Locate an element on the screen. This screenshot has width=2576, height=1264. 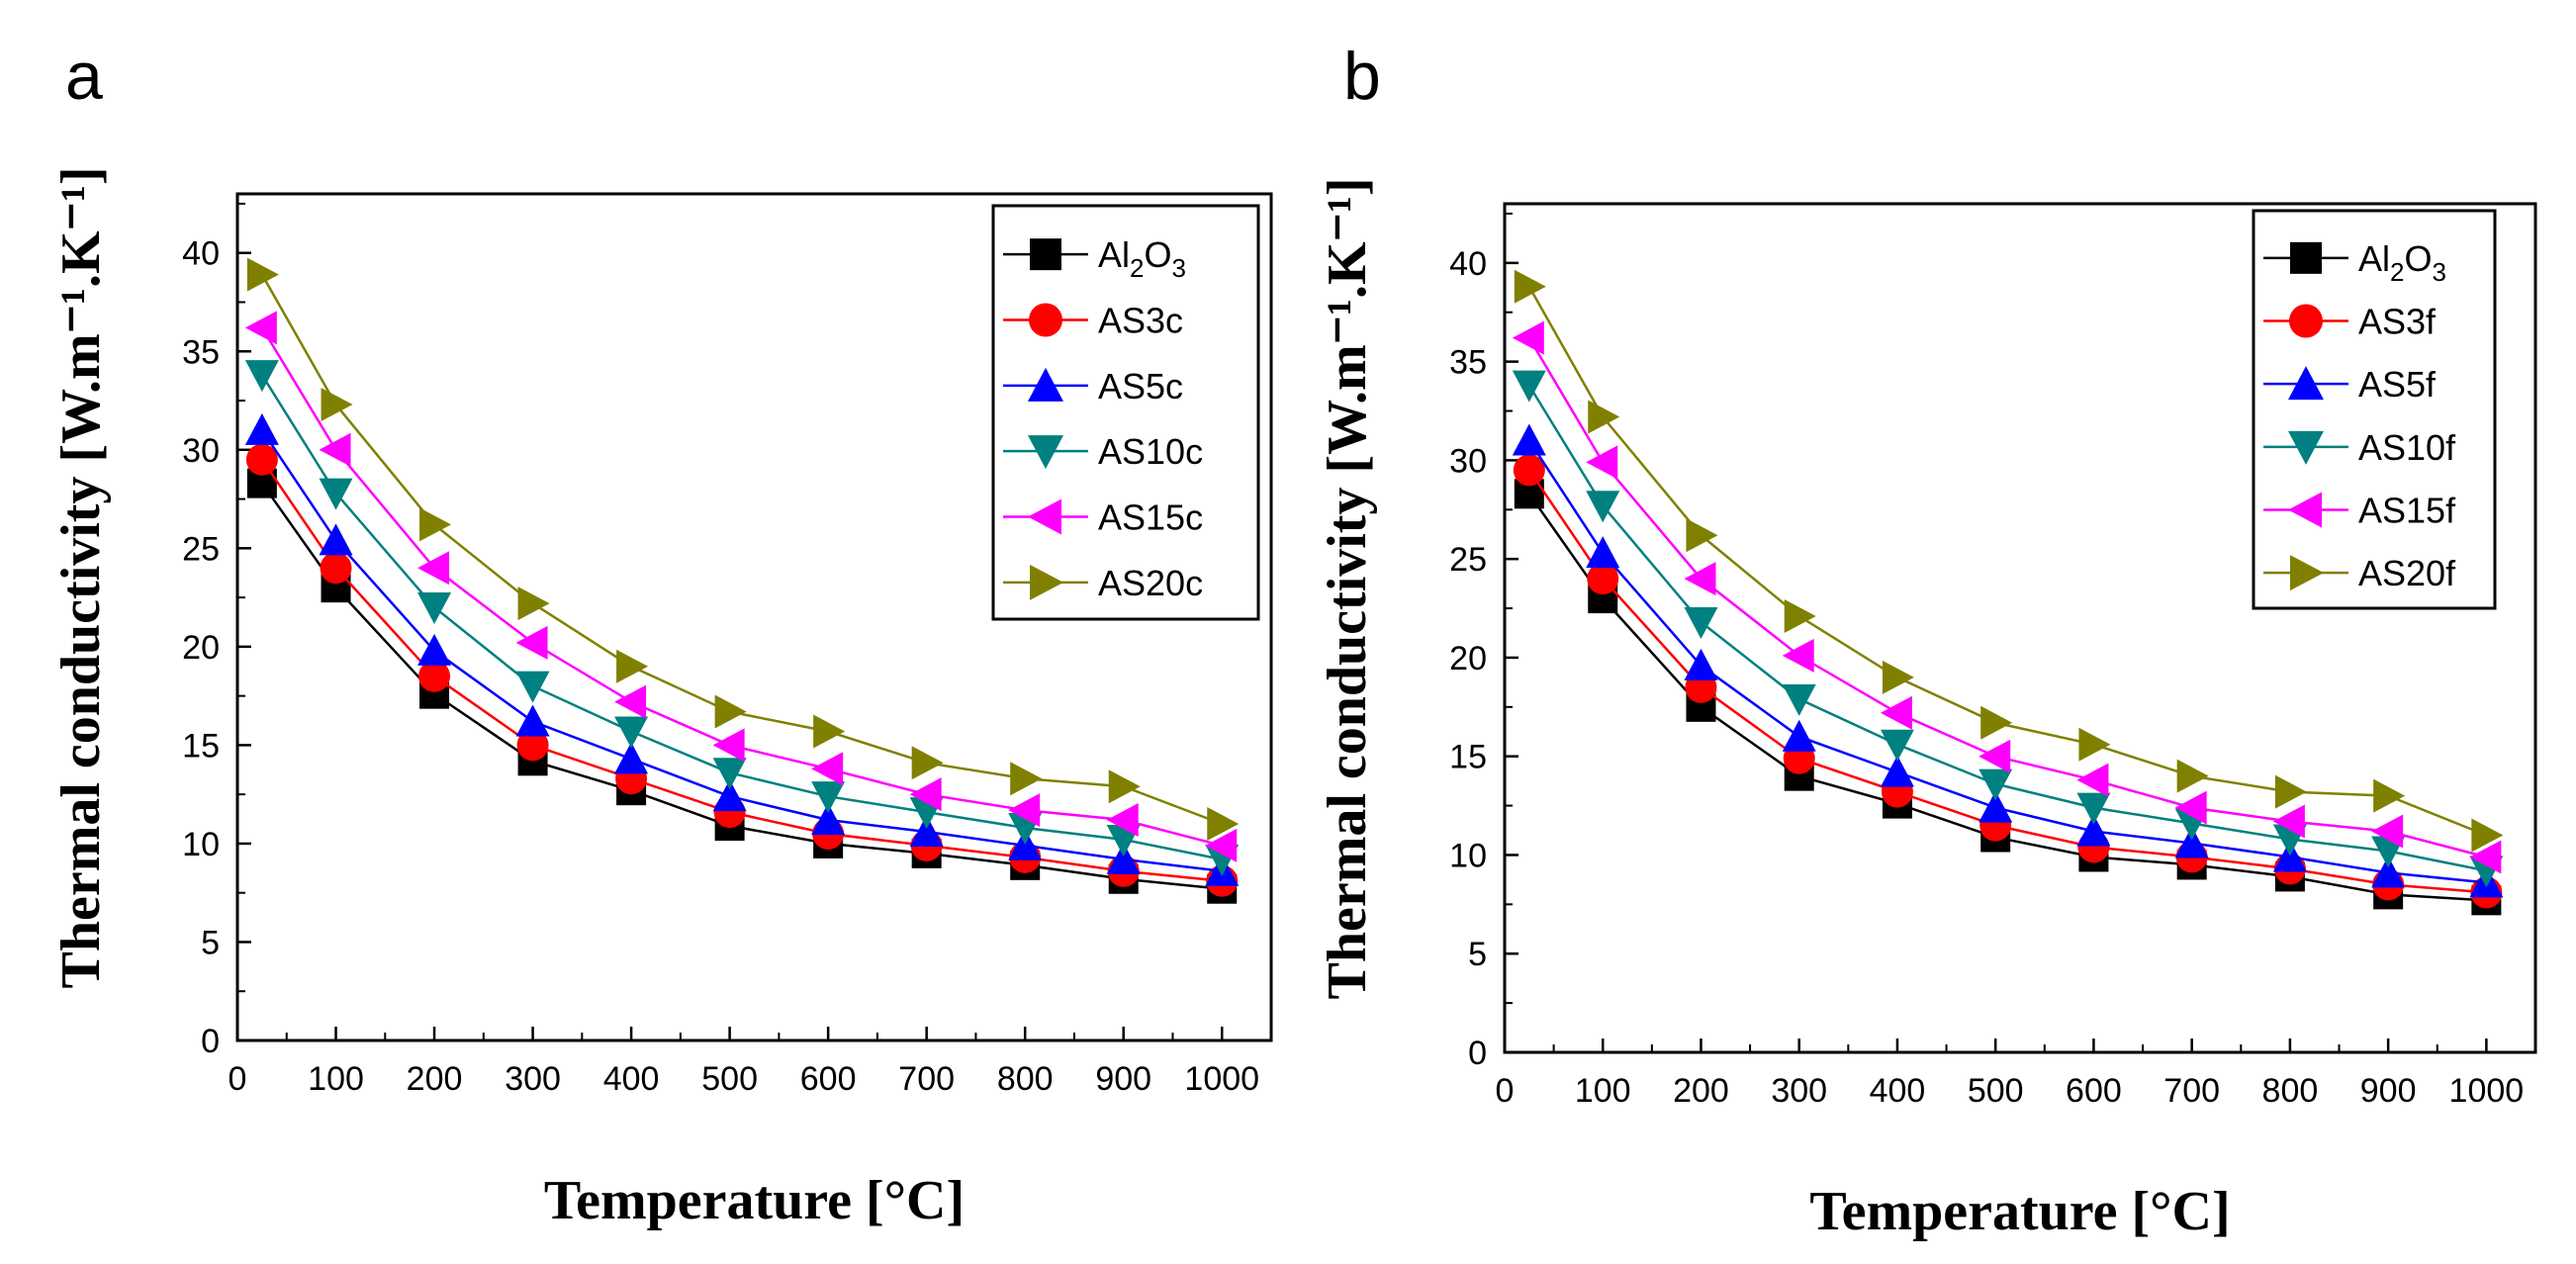
legend-marker-Al2O3 is located at coordinates (1046, 254).